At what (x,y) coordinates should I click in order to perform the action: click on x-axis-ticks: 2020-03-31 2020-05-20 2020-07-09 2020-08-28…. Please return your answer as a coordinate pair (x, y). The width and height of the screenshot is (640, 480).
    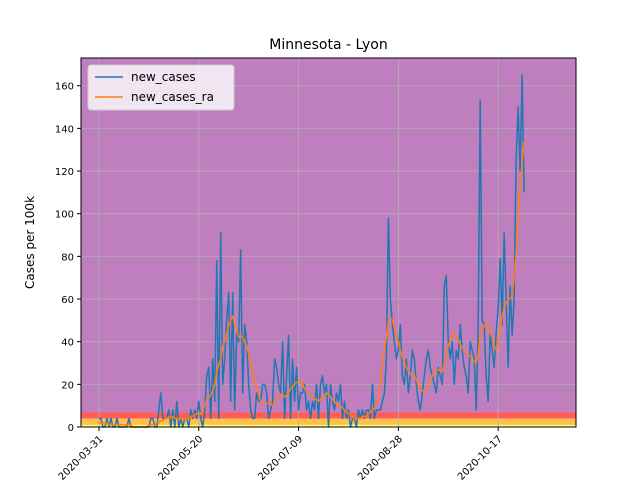
    Looking at the image, I should click on (281, 453).